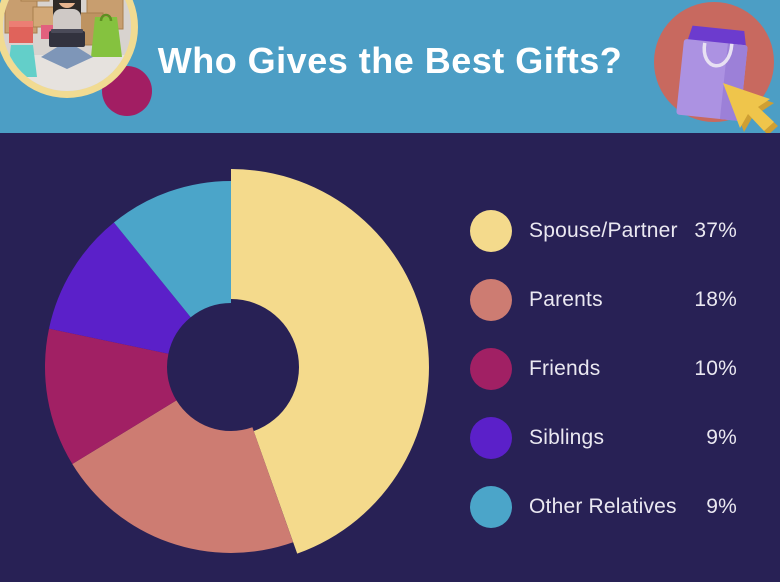  I want to click on page-title: Who Gives the Best Gifts?, so click(390, 60).